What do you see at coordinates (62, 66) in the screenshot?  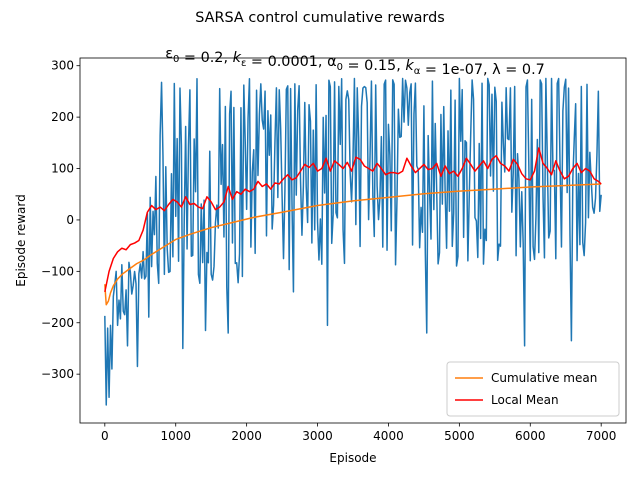 I see `y-tick-label: 300` at bounding box center [62, 66].